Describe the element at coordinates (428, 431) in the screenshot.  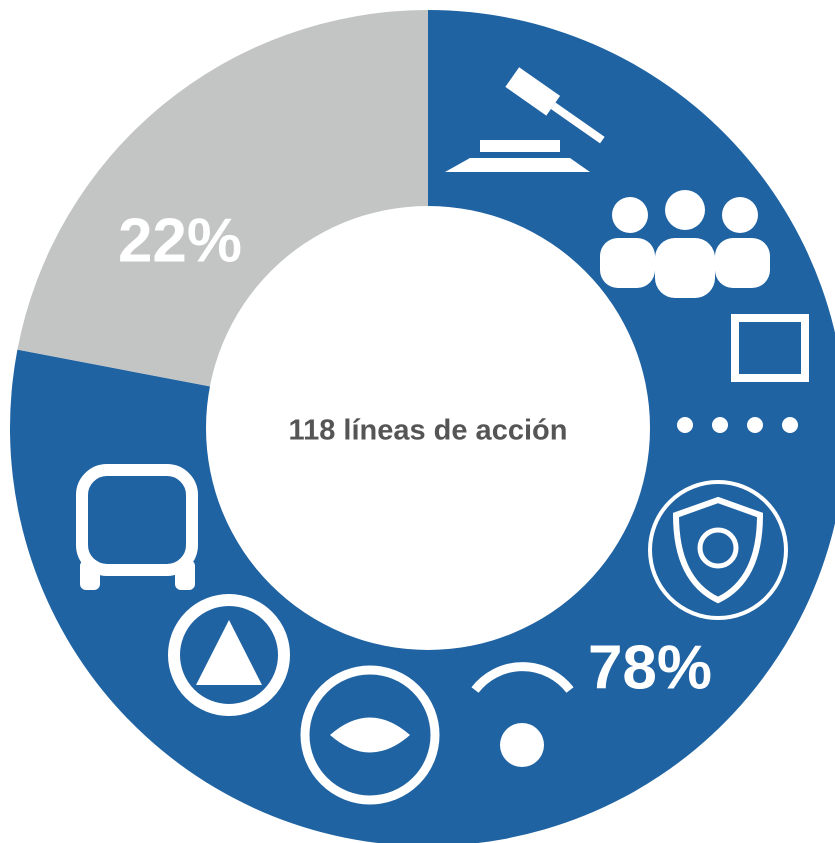
I see `center-label: 118 líneas de acción` at that location.